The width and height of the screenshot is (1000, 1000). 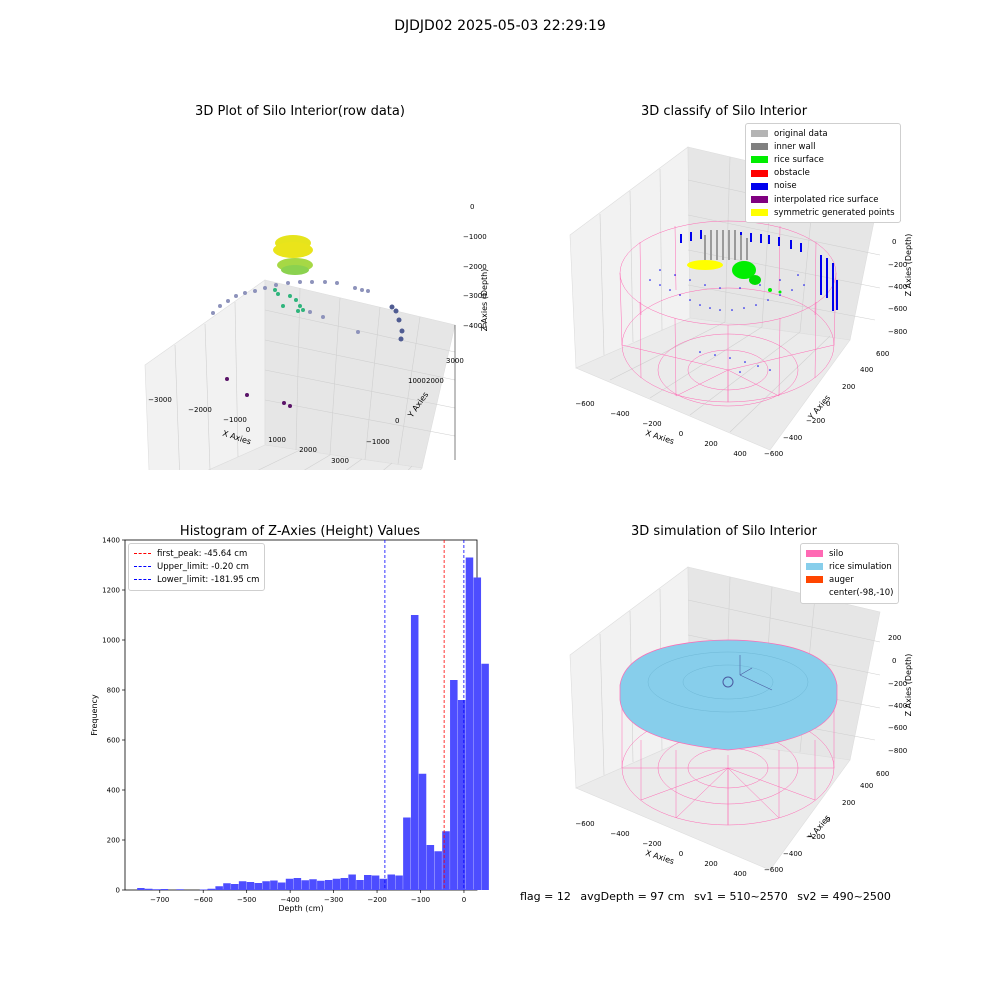 I want to click on raw-plot-title: 3D Plot of Silo Interior(row data), so click(x=300, y=111).